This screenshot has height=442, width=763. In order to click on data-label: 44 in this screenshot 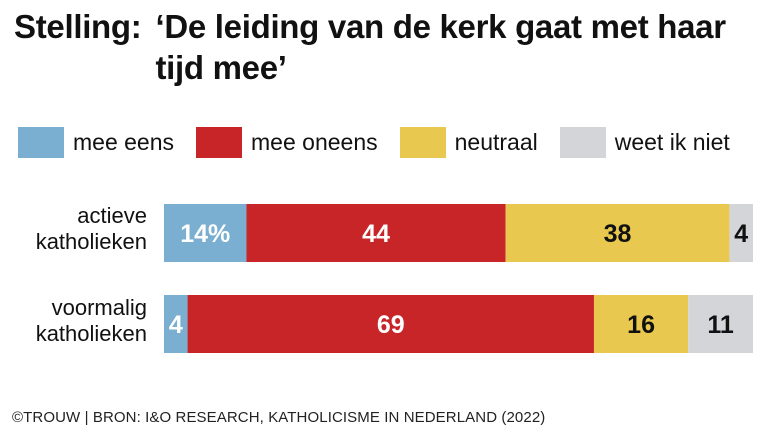, I will do `click(376, 234)`.